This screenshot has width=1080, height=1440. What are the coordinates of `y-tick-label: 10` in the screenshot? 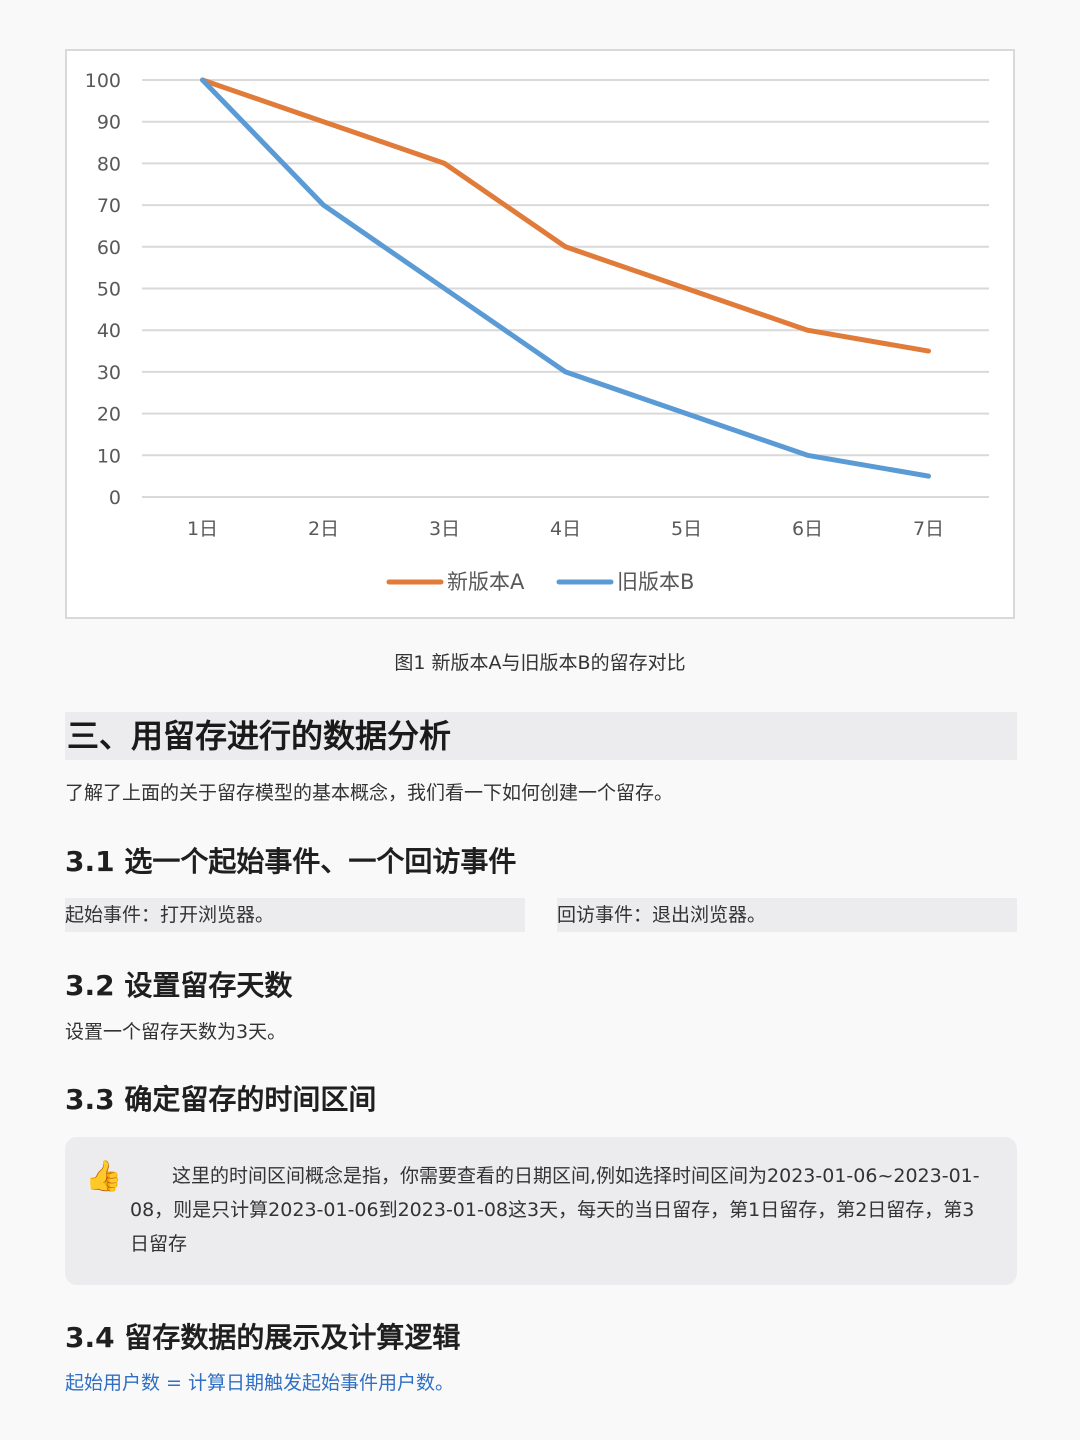 It's located at (109, 456).